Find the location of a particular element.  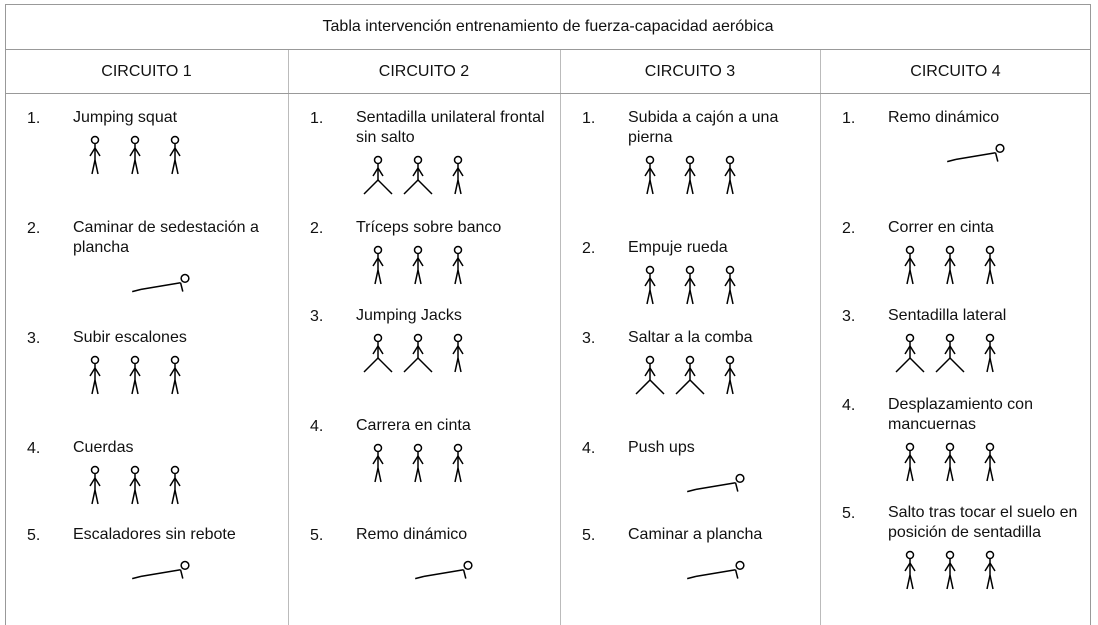

item-label: Jumping squat is located at coordinates (125, 117).